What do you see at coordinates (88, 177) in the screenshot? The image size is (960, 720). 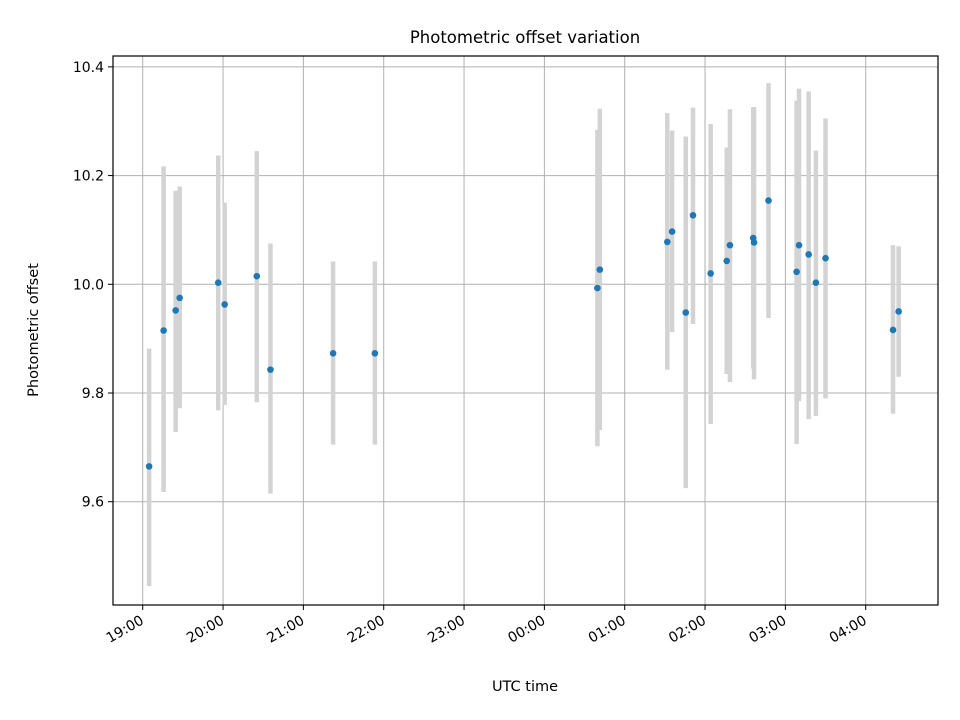 I see `y-tick-label: 10.2` at bounding box center [88, 177].